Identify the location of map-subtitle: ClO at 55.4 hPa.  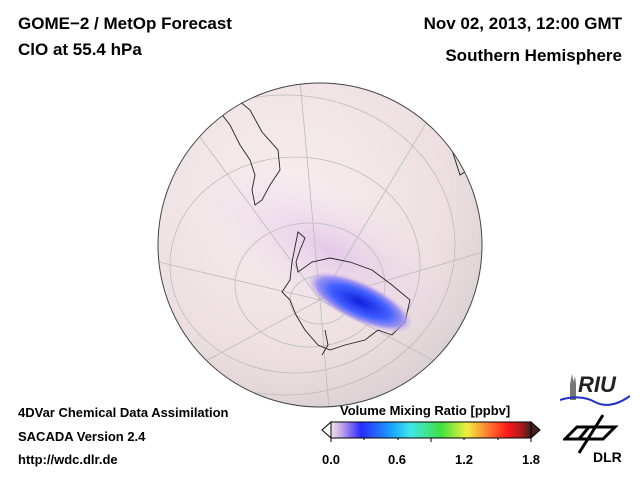
(80, 49).